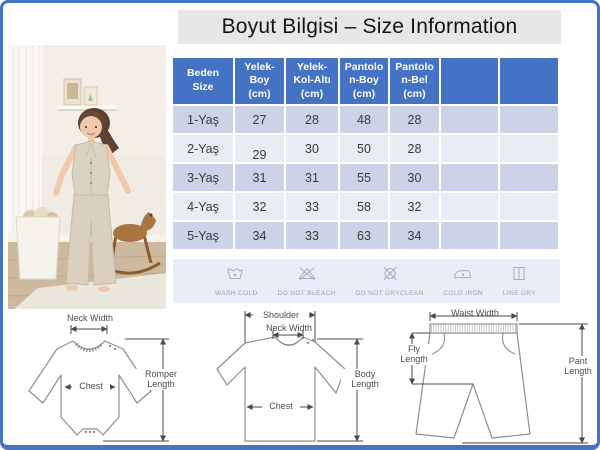 This screenshot has height=450, width=600. What do you see at coordinates (364, 177) in the screenshot?
I see `value-cell: 55` at bounding box center [364, 177].